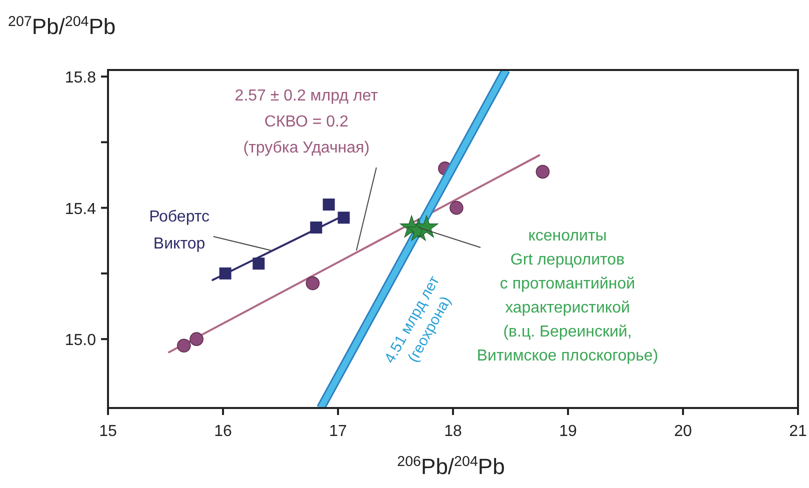 The height and width of the screenshot is (488, 809). I want to click on x-tick-label: 20, so click(683, 431).